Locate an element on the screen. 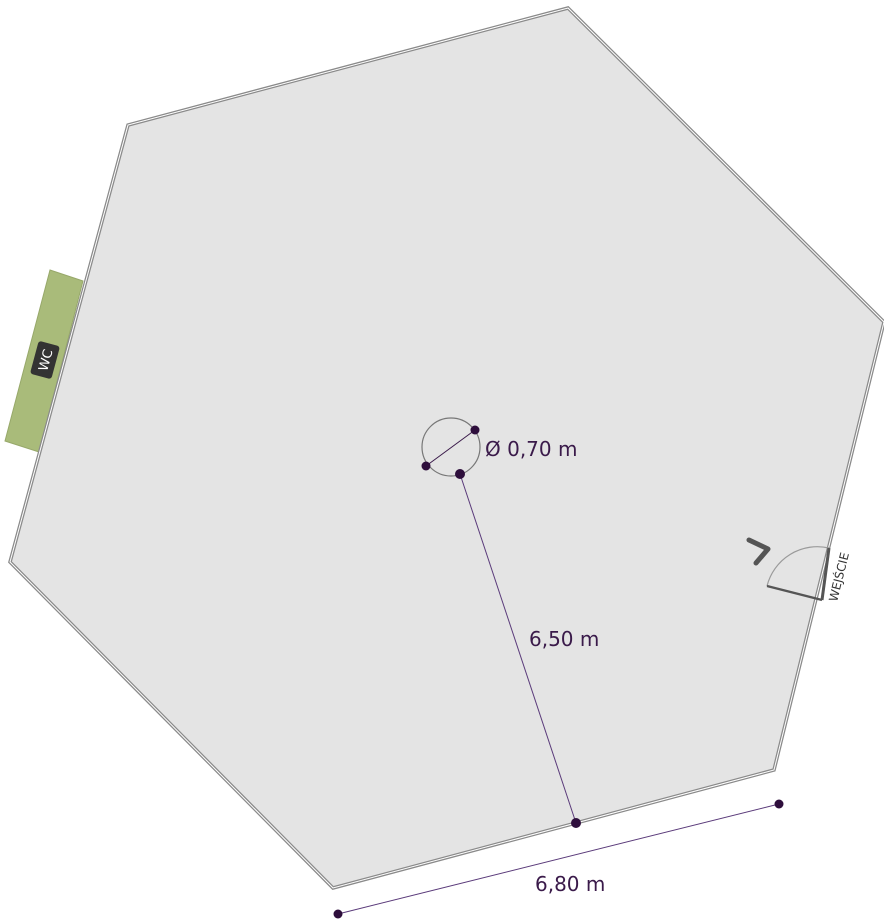 This screenshot has height=919, width=884. radius-line is located at coordinates (518, 648).